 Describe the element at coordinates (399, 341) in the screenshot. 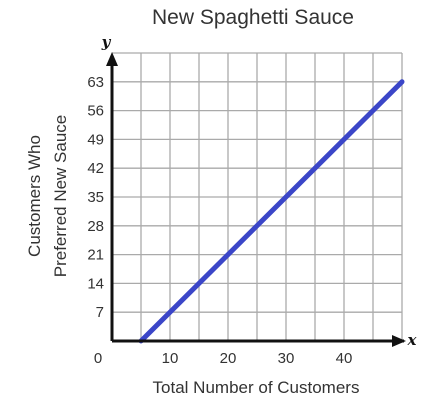

I see `x-axis-arrow` at that location.